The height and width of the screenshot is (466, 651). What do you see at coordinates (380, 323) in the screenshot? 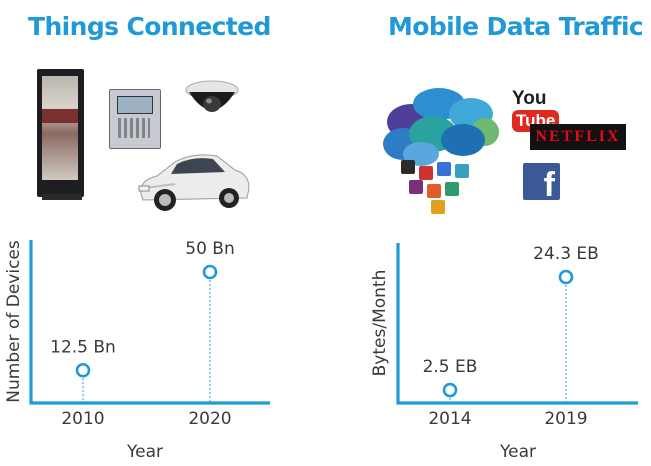
I see `y-axis-title: Bytes/Month` at bounding box center [380, 323].